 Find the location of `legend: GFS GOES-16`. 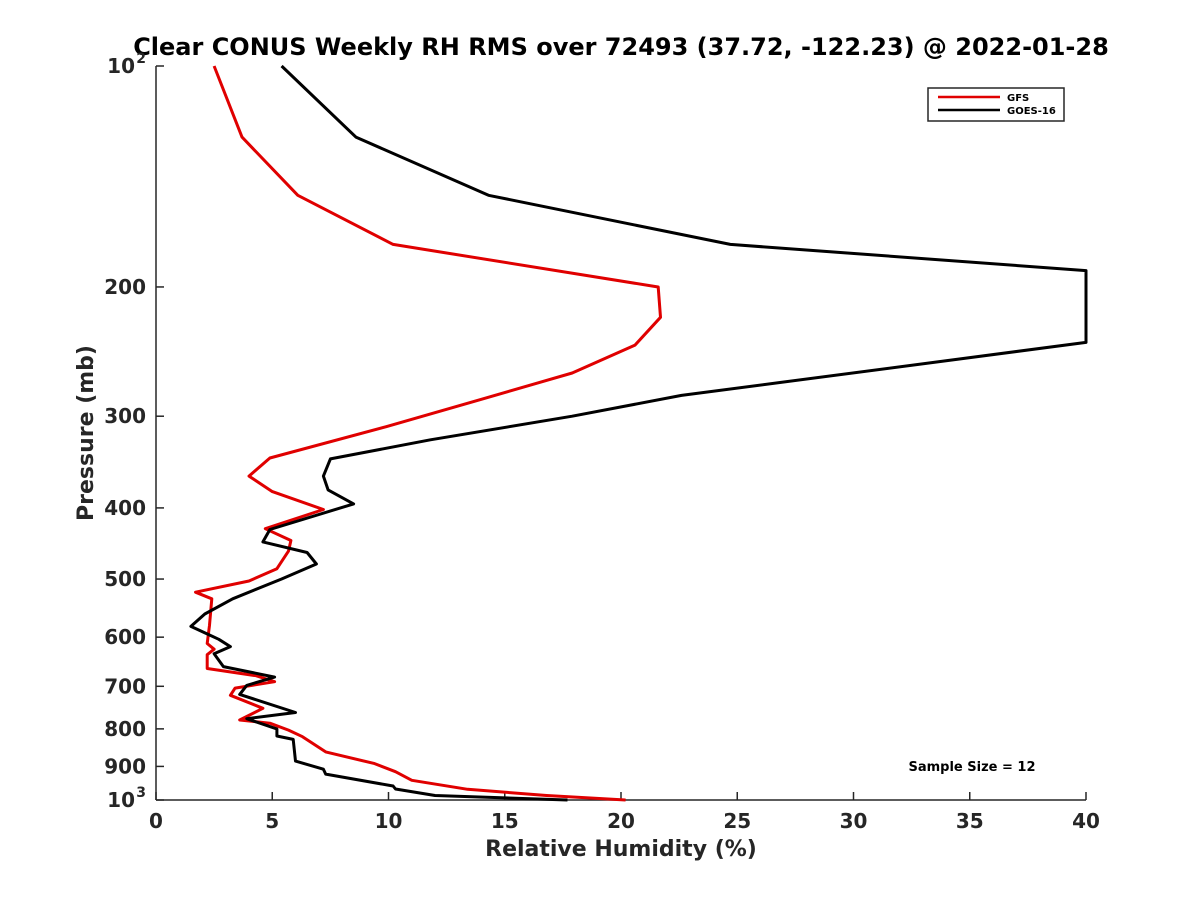

legend: GFS GOES-16 is located at coordinates (996, 104).